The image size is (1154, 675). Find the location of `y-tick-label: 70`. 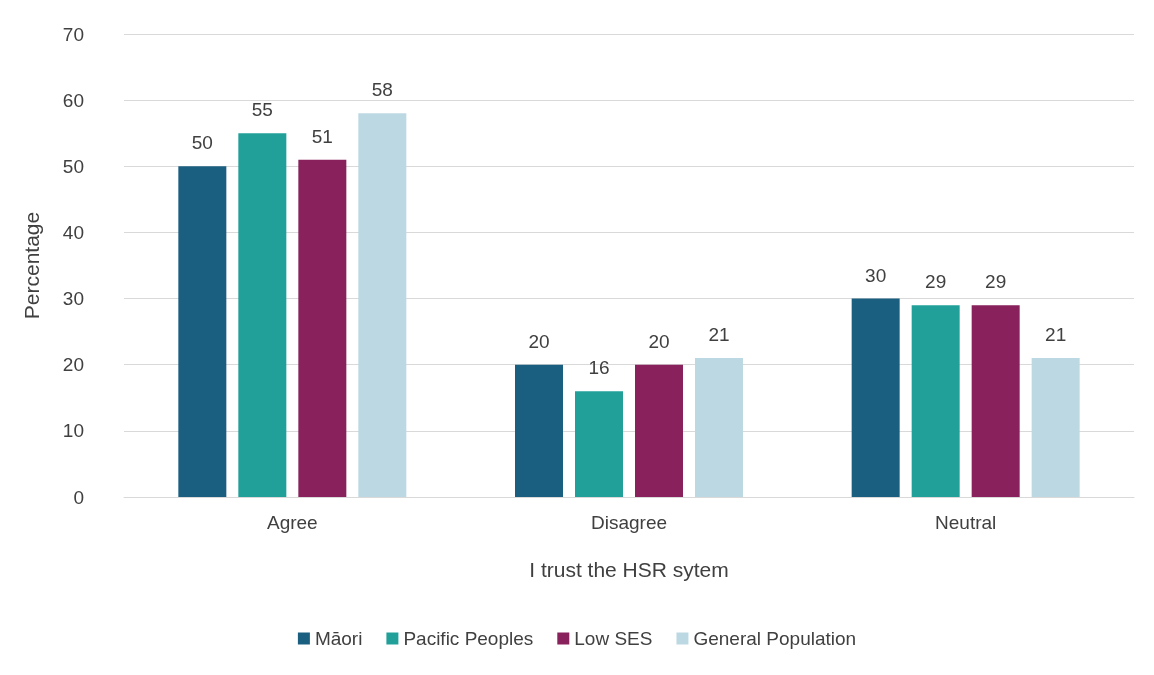

y-tick-label: 70 is located at coordinates (73, 34).